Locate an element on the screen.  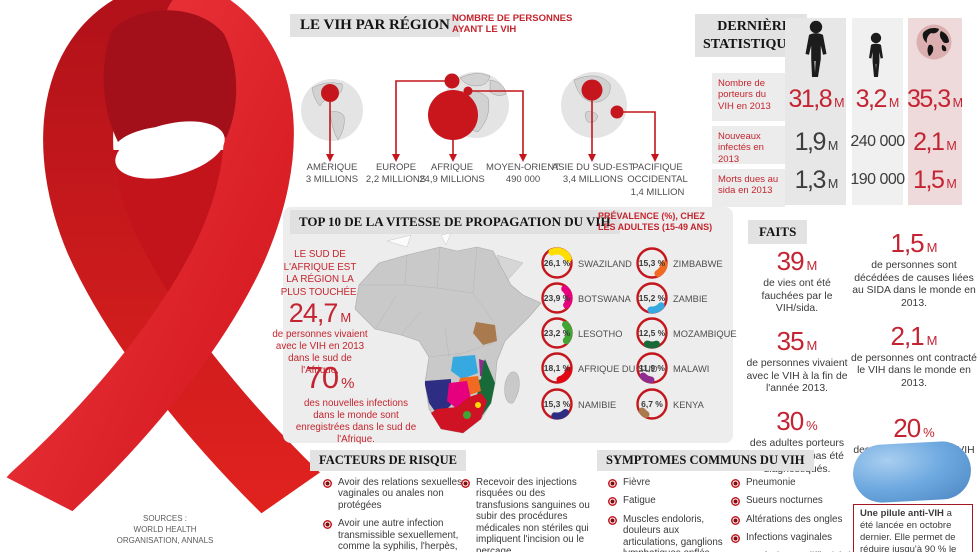
prevalence-ring-malawi is located at coordinates (652, 368).